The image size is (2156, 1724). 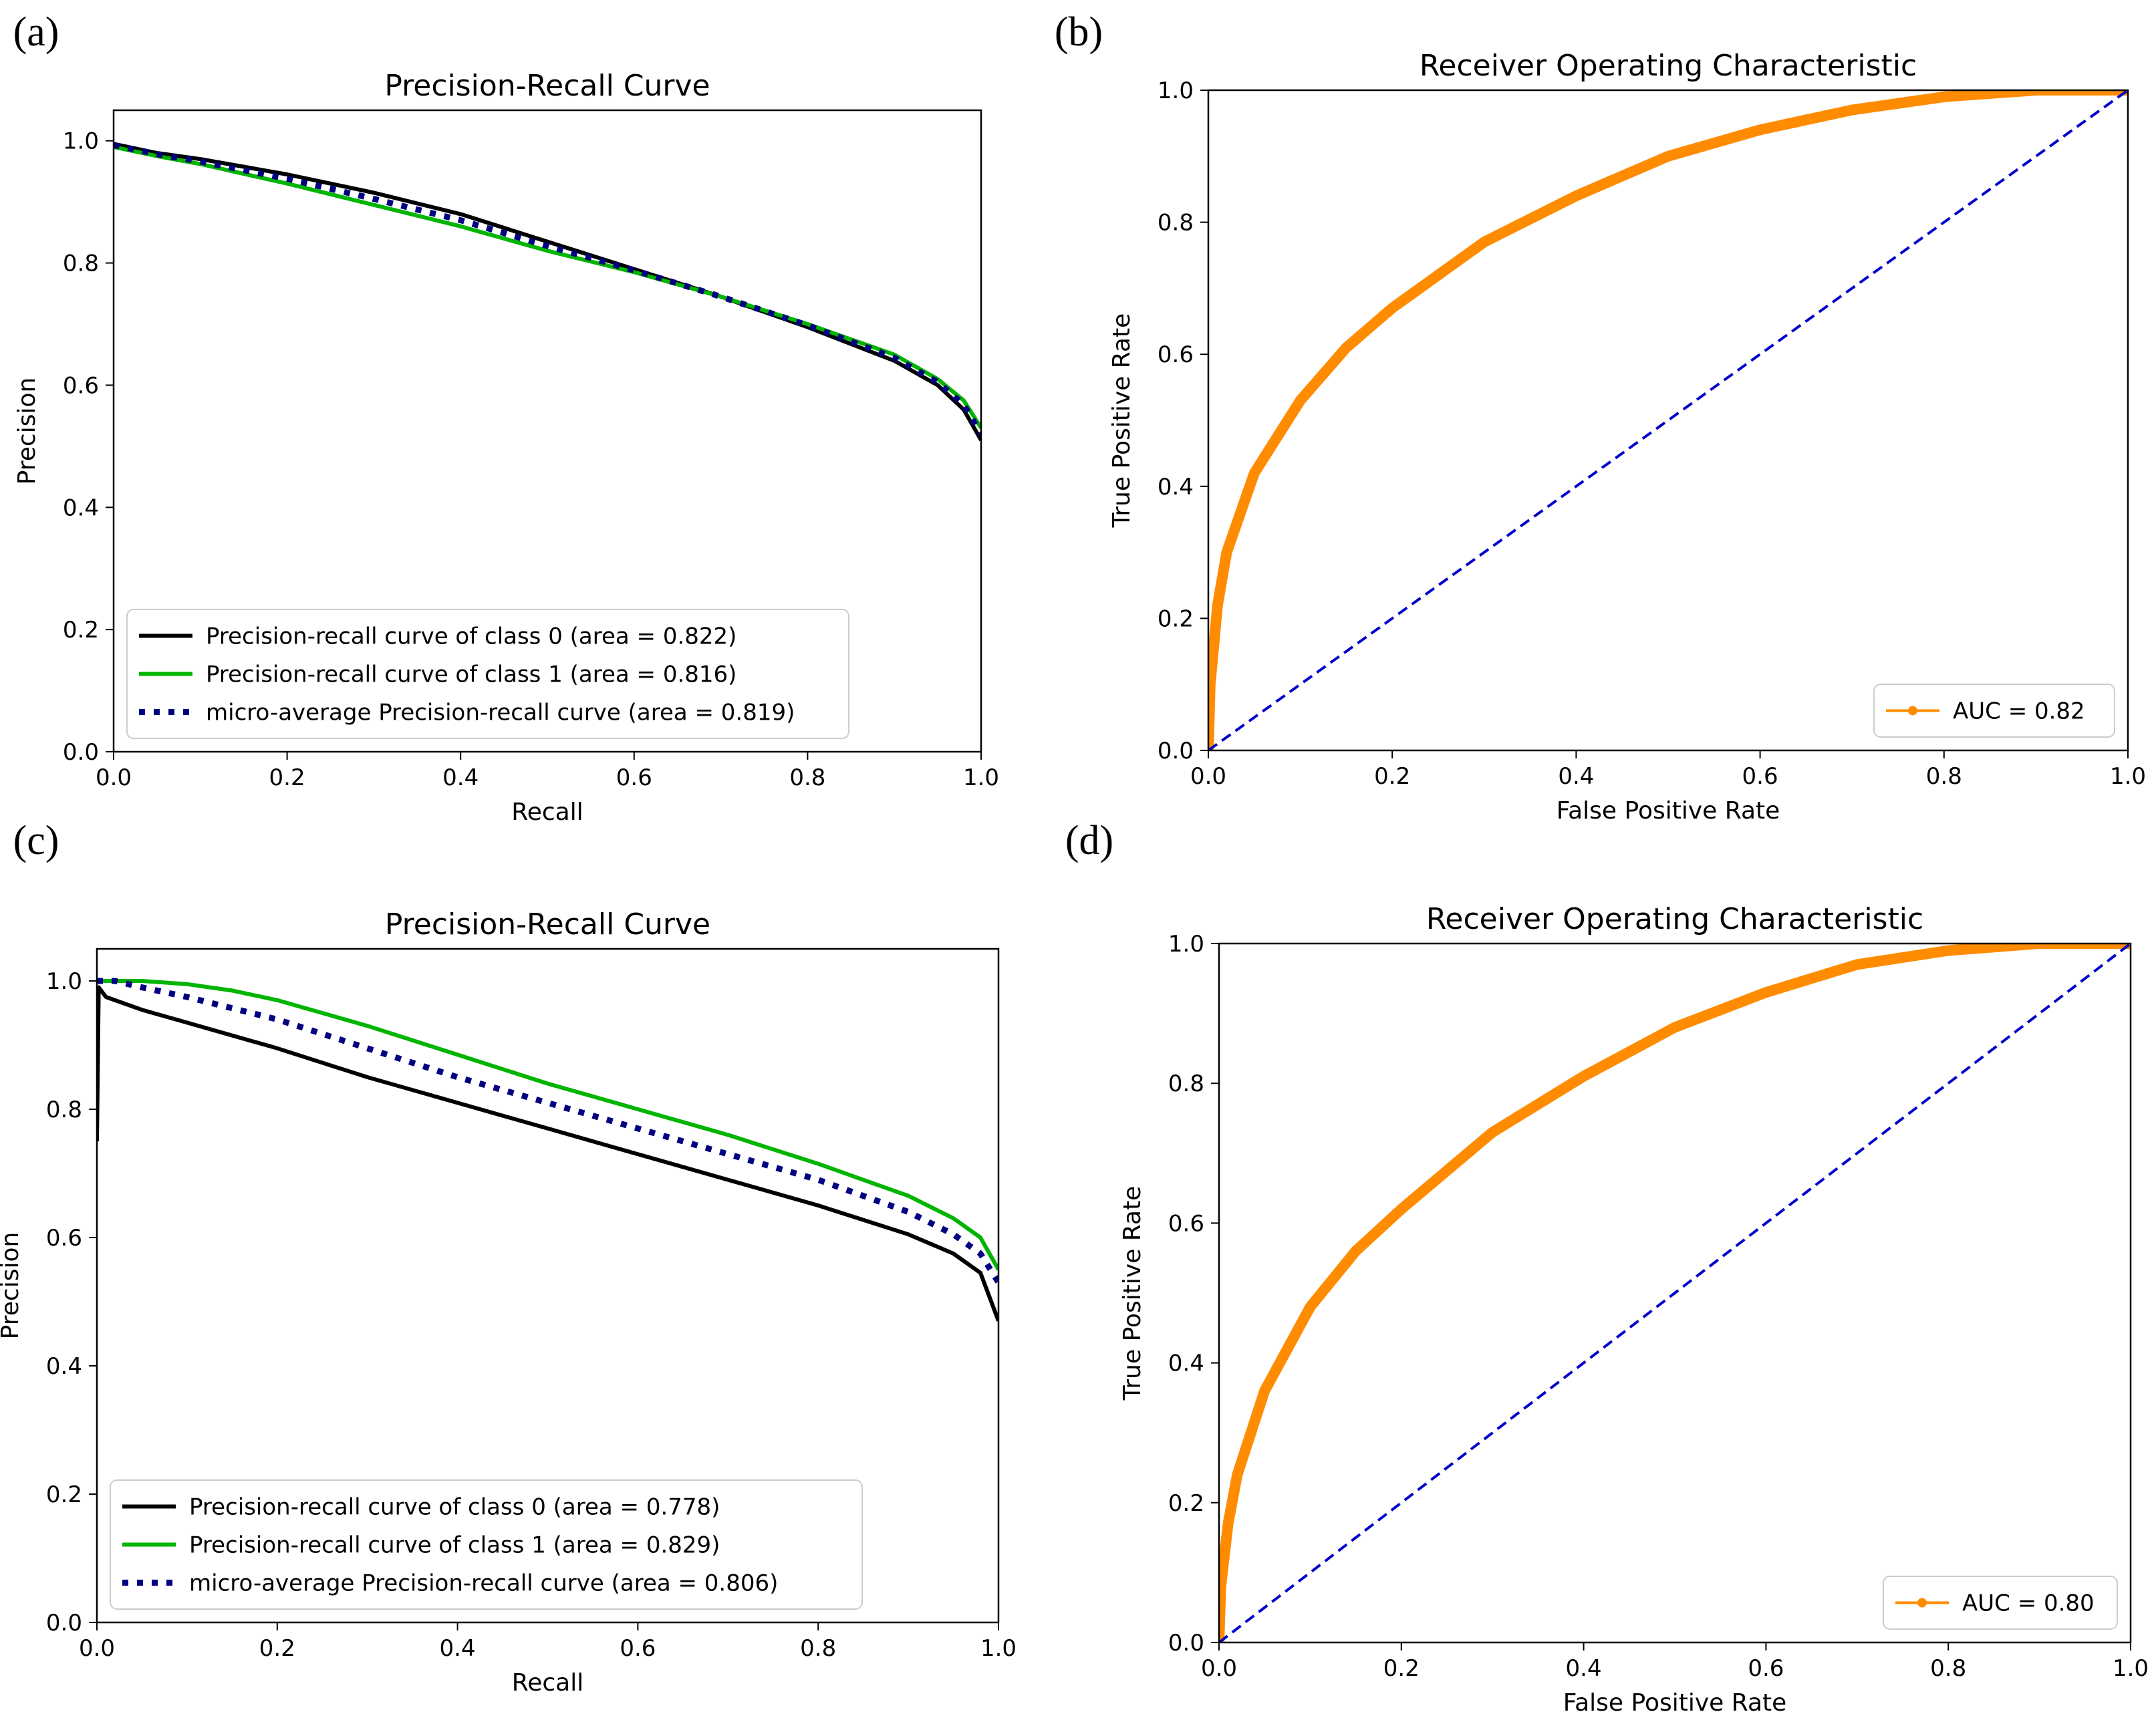 I want to click on panel-letter: (b), so click(x=1079, y=32).